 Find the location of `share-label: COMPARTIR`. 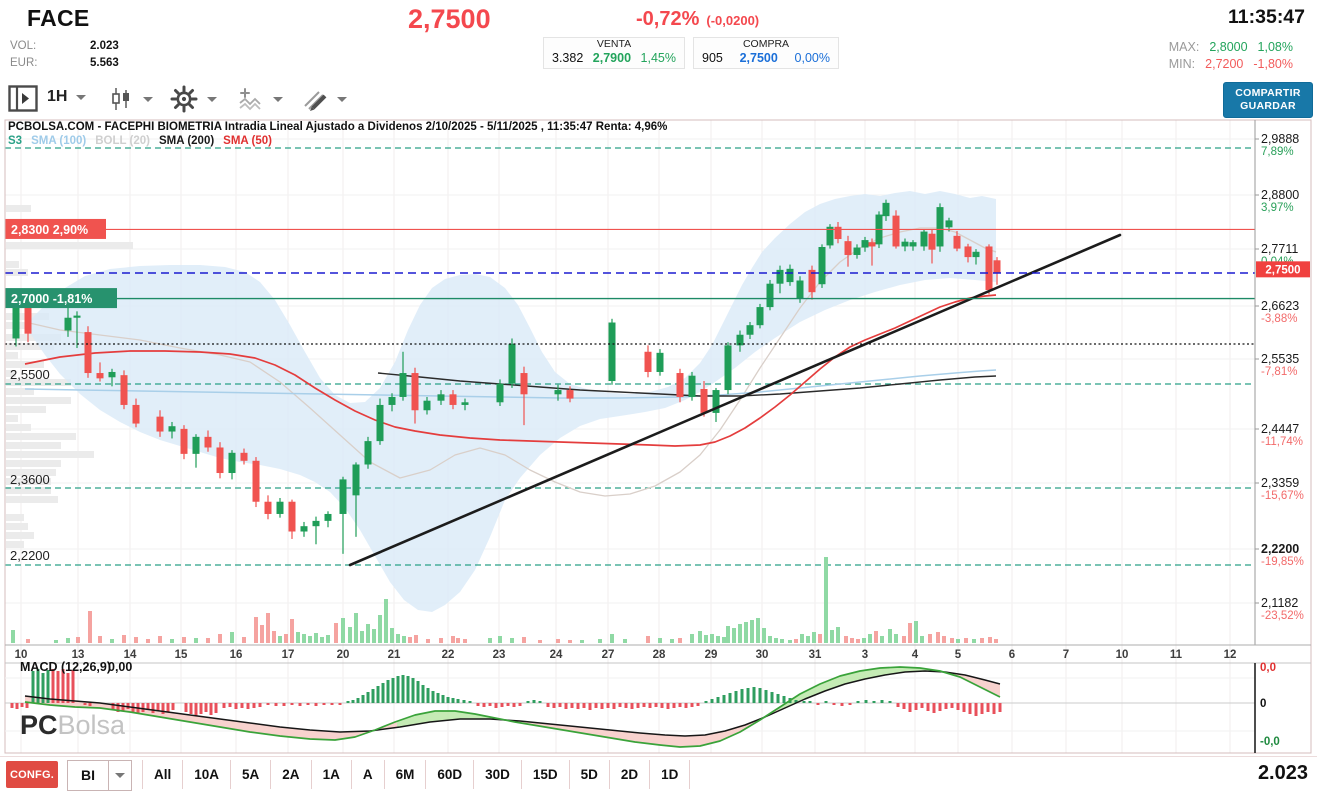

share-label: COMPARTIR is located at coordinates (1268, 93).